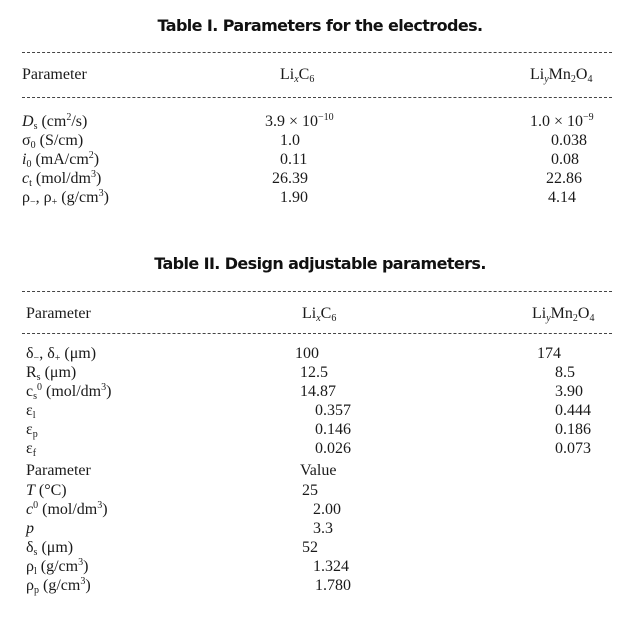 This screenshot has width=640, height=626. I want to click on table-2-header-lixc6: LixC6, so click(319, 314).